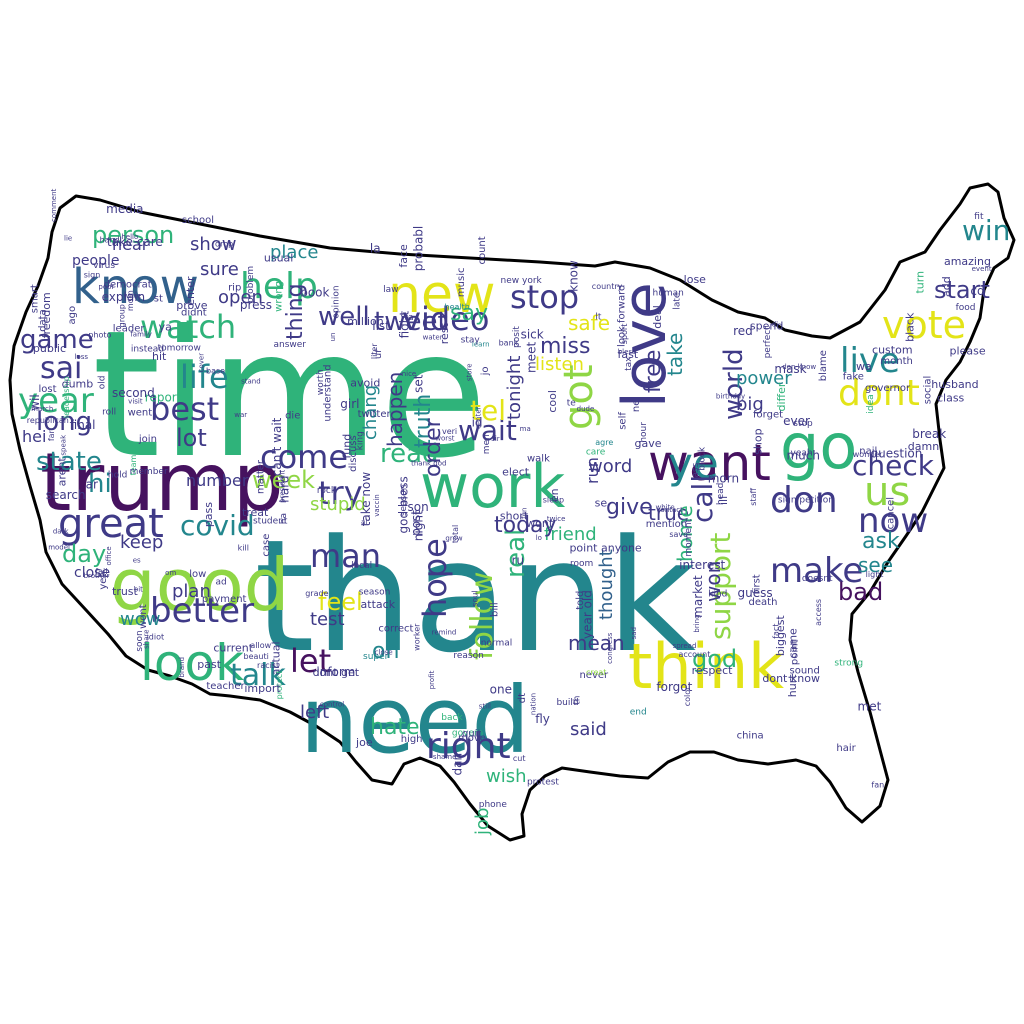 The width and height of the screenshot is (1024, 1024). What do you see at coordinates (42, 320) in the screenshot?
I see `word-data: data` at bounding box center [42, 320].